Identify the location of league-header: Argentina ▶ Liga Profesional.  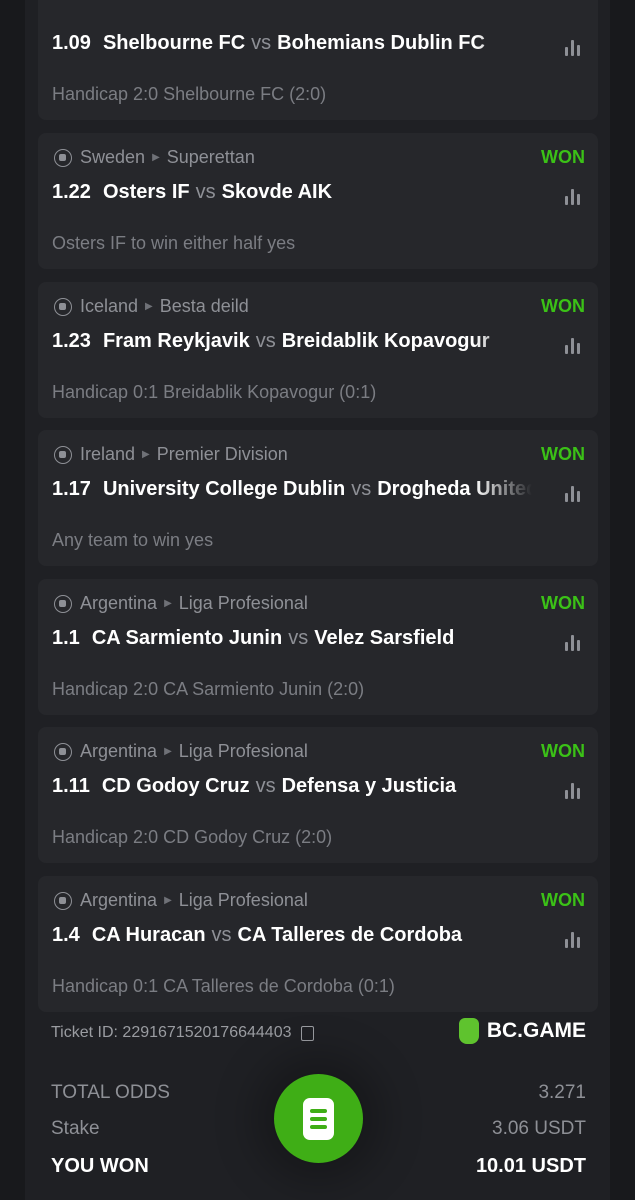
(181, 751).